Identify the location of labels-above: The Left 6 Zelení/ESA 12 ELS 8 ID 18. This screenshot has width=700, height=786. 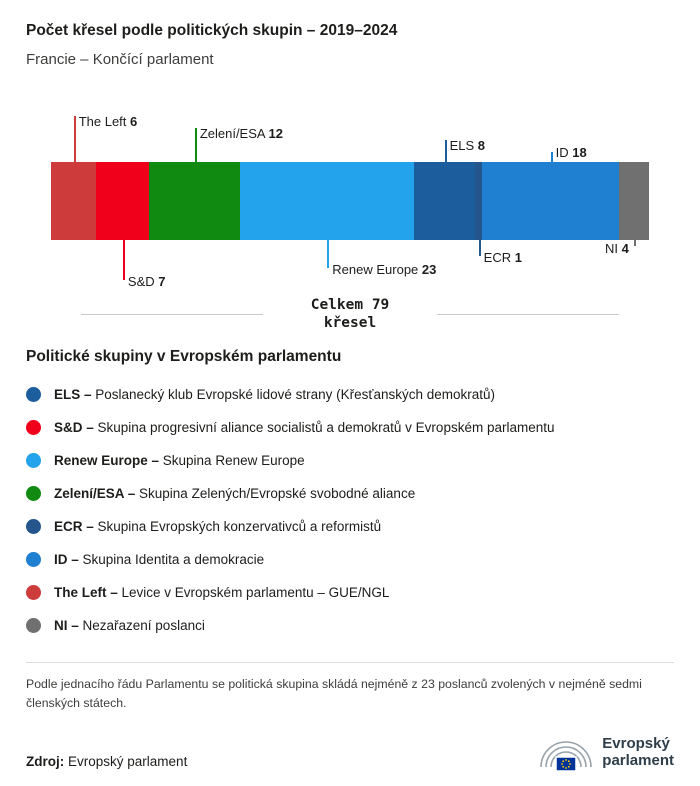
(350, 131).